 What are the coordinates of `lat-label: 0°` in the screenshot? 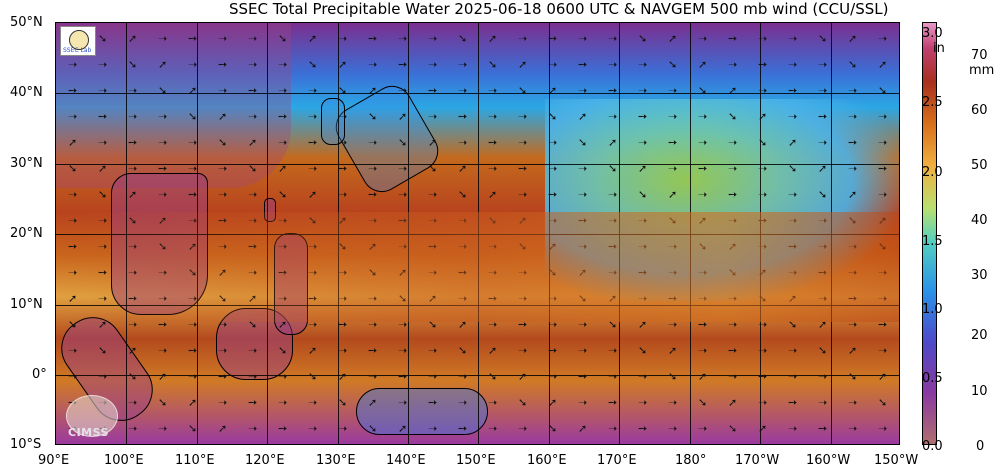 It's located at (39, 374).